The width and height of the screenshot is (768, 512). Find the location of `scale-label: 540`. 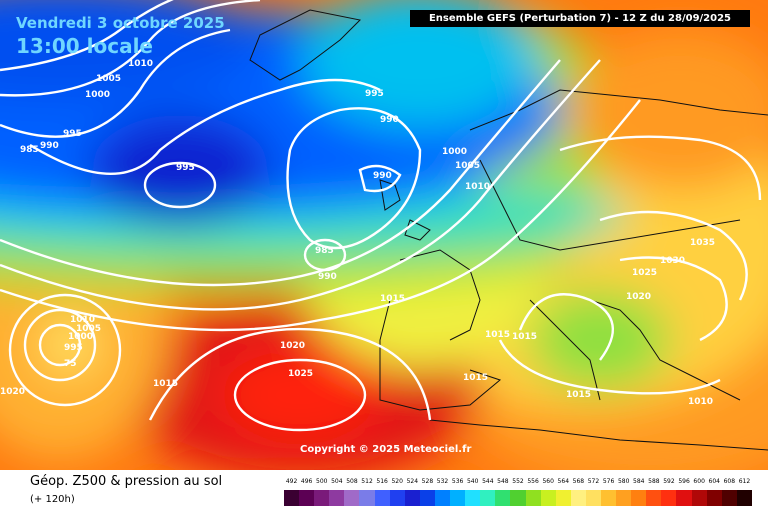

scale-label: 540 is located at coordinates (472, 481).